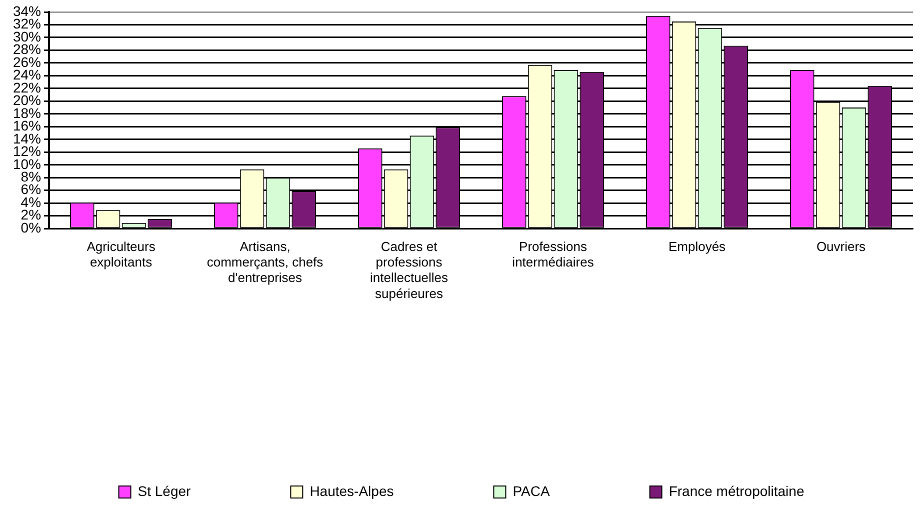  Describe the element at coordinates (697, 246) in the screenshot. I see `x-tick-label: Employés` at that location.